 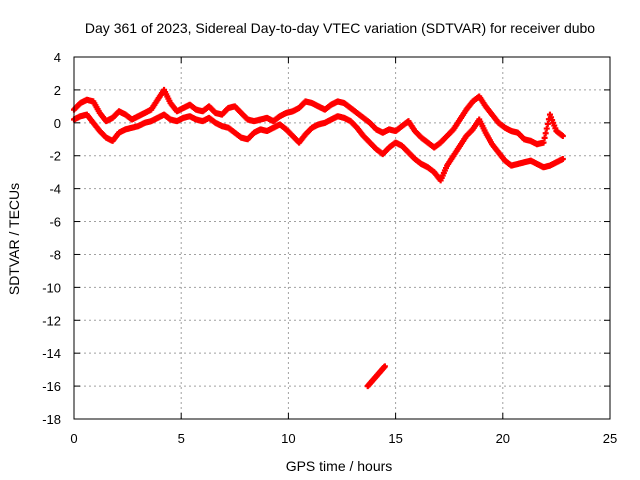 I want to click on series-main-band-lower, so click(x=318, y=147).